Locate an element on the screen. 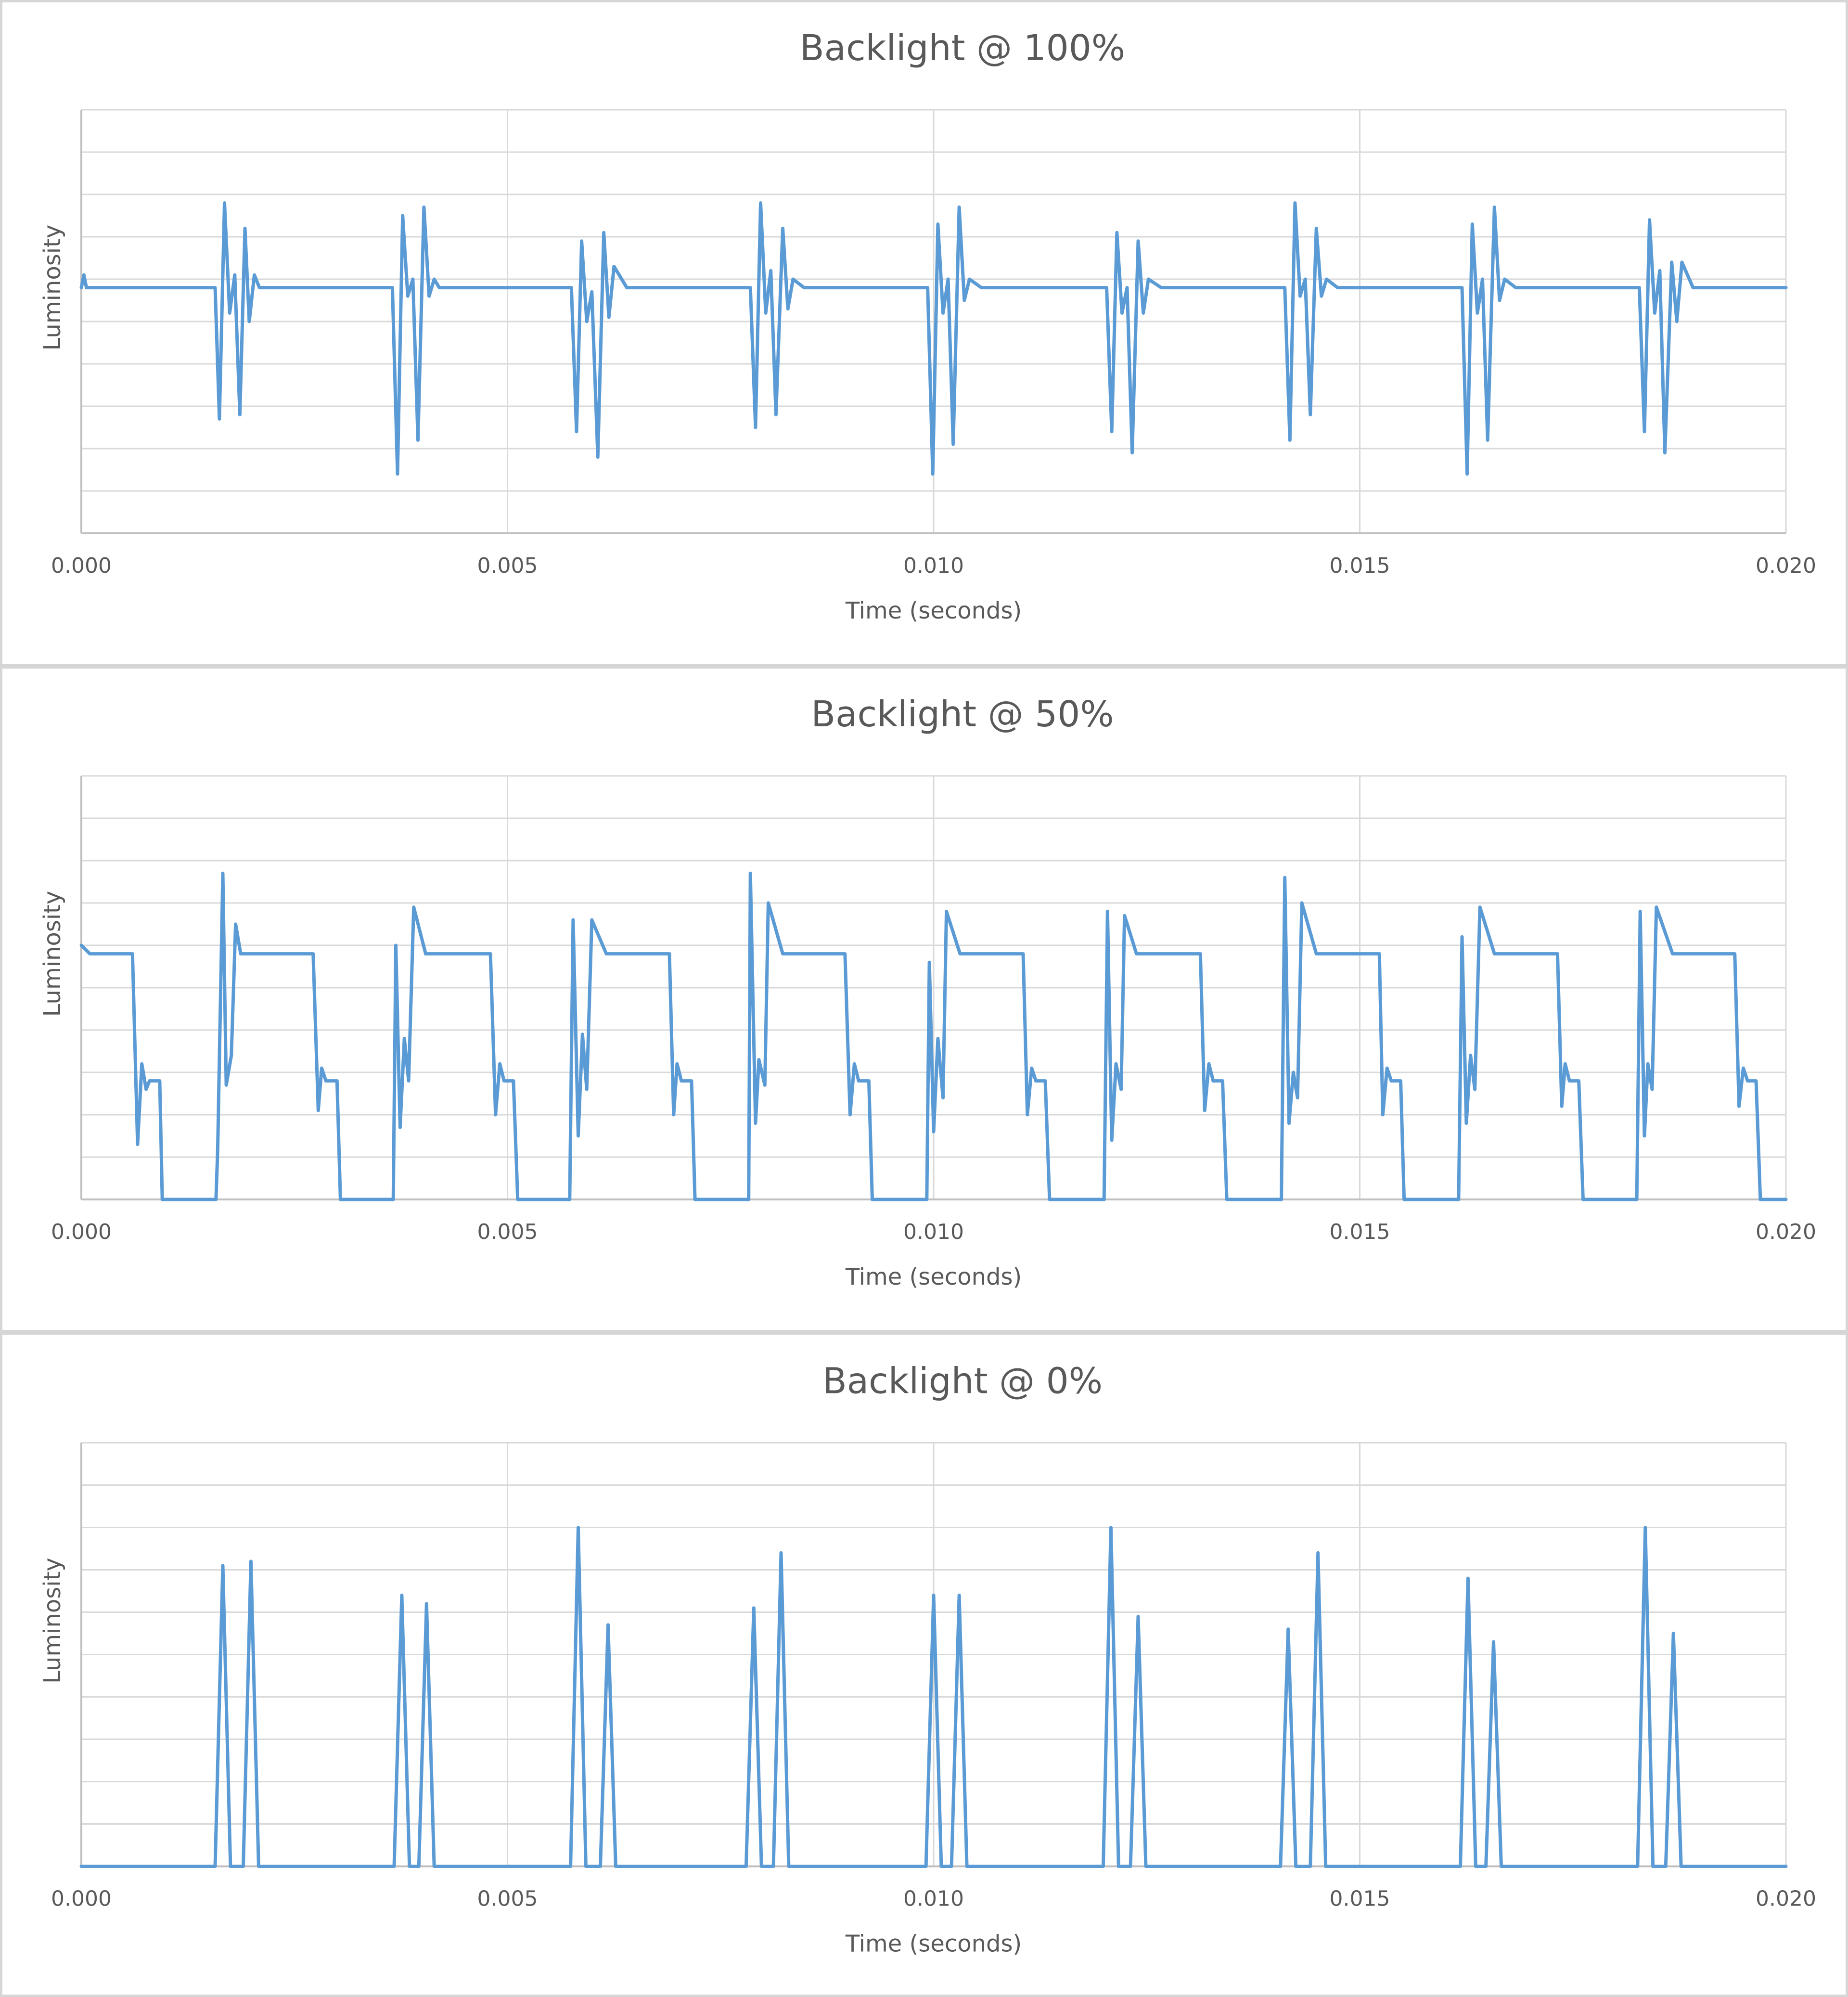  chart-title: Backlight @ 50% is located at coordinates (962, 714).